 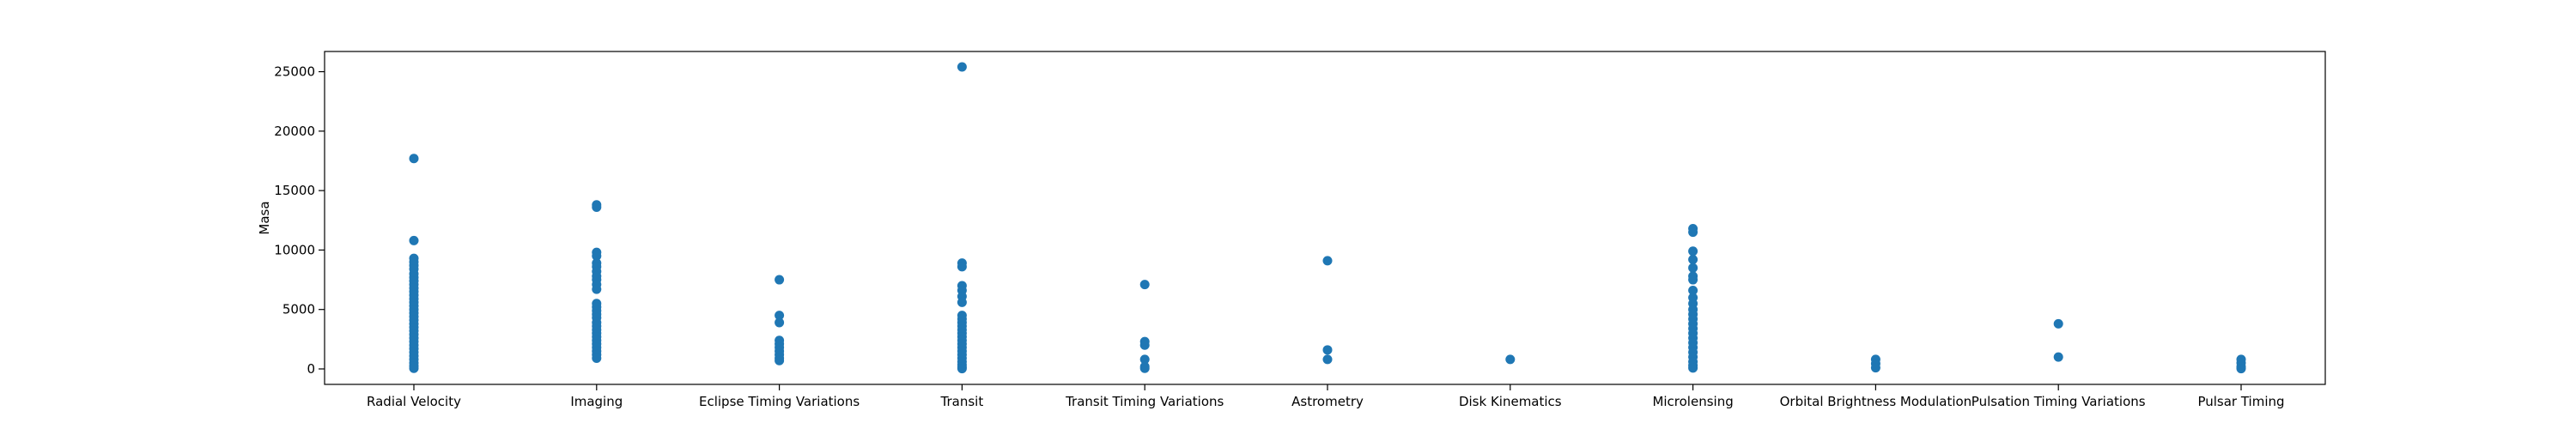 What do you see at coordinates (300, 220) in the screenshot?
I see `y-axis: 0 5000 10000 15000 20000 25000` at bounding box center [300, 220].